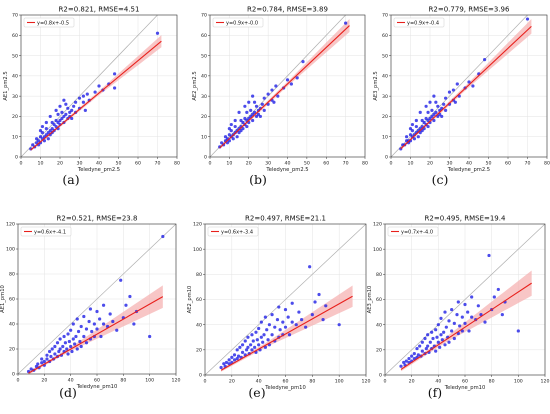  Describe the element at coordinates (465, 299) in the screenshot. I see `identity-line` at that location.